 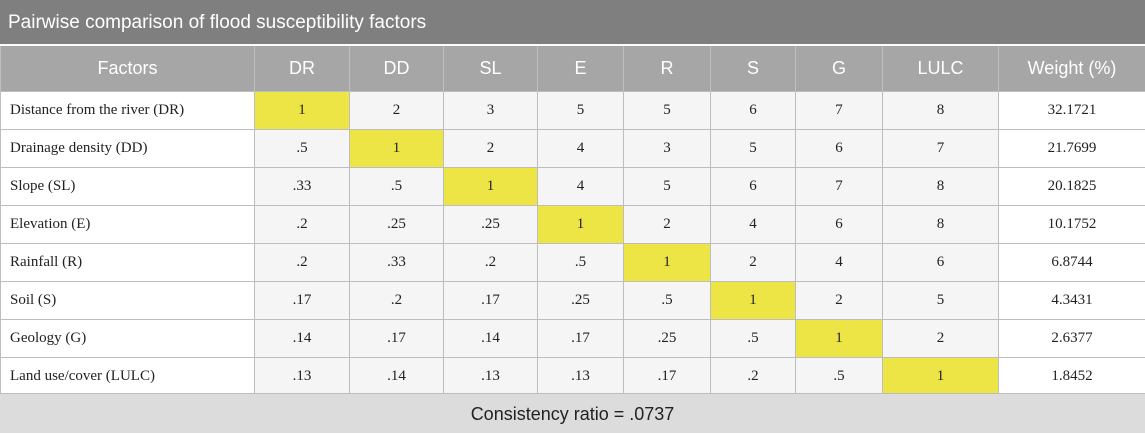 I want to click on header-cell: Factors, so click(x=128, y=69).